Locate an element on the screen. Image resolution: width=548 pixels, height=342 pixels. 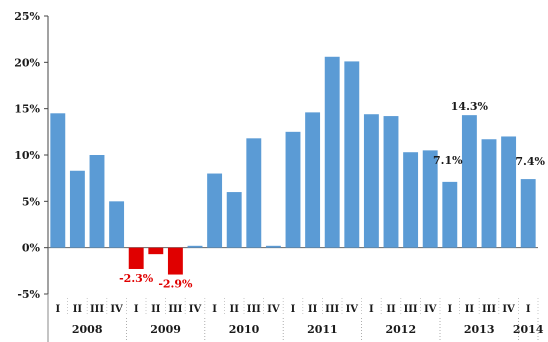
y-tick-label: 10% is located at coordinates (27, 155).